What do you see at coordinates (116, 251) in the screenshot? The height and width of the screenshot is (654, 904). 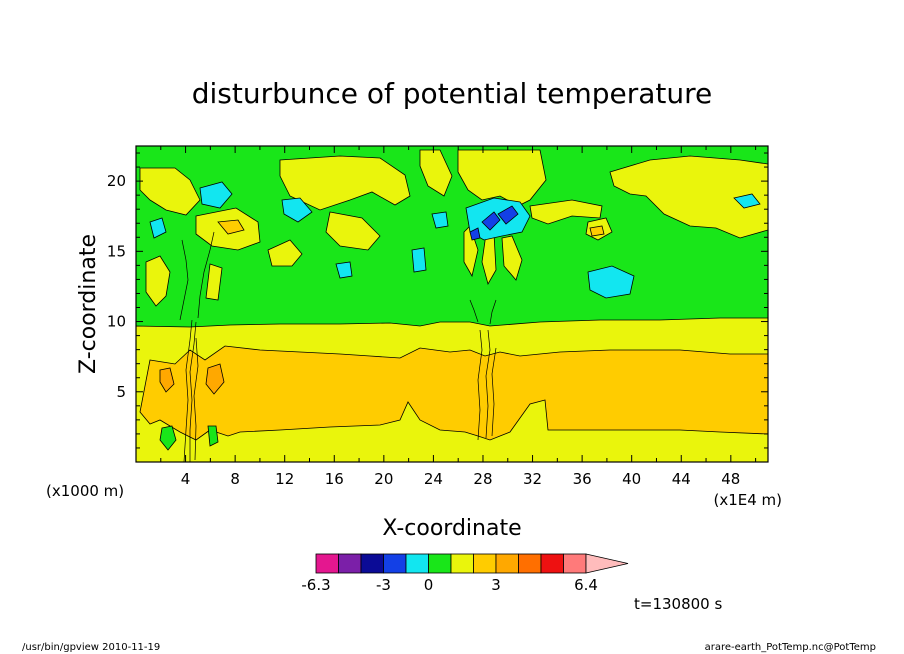 I see `y-tick-label: 15` at bounding box center [116, 251].